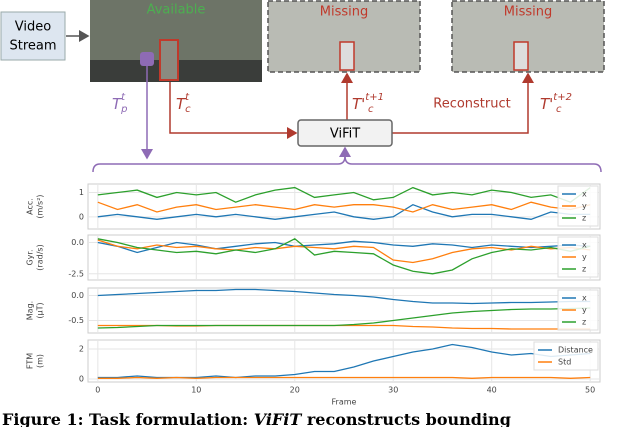  I want to click on symbol: T't+2 c, so click(556, 103).